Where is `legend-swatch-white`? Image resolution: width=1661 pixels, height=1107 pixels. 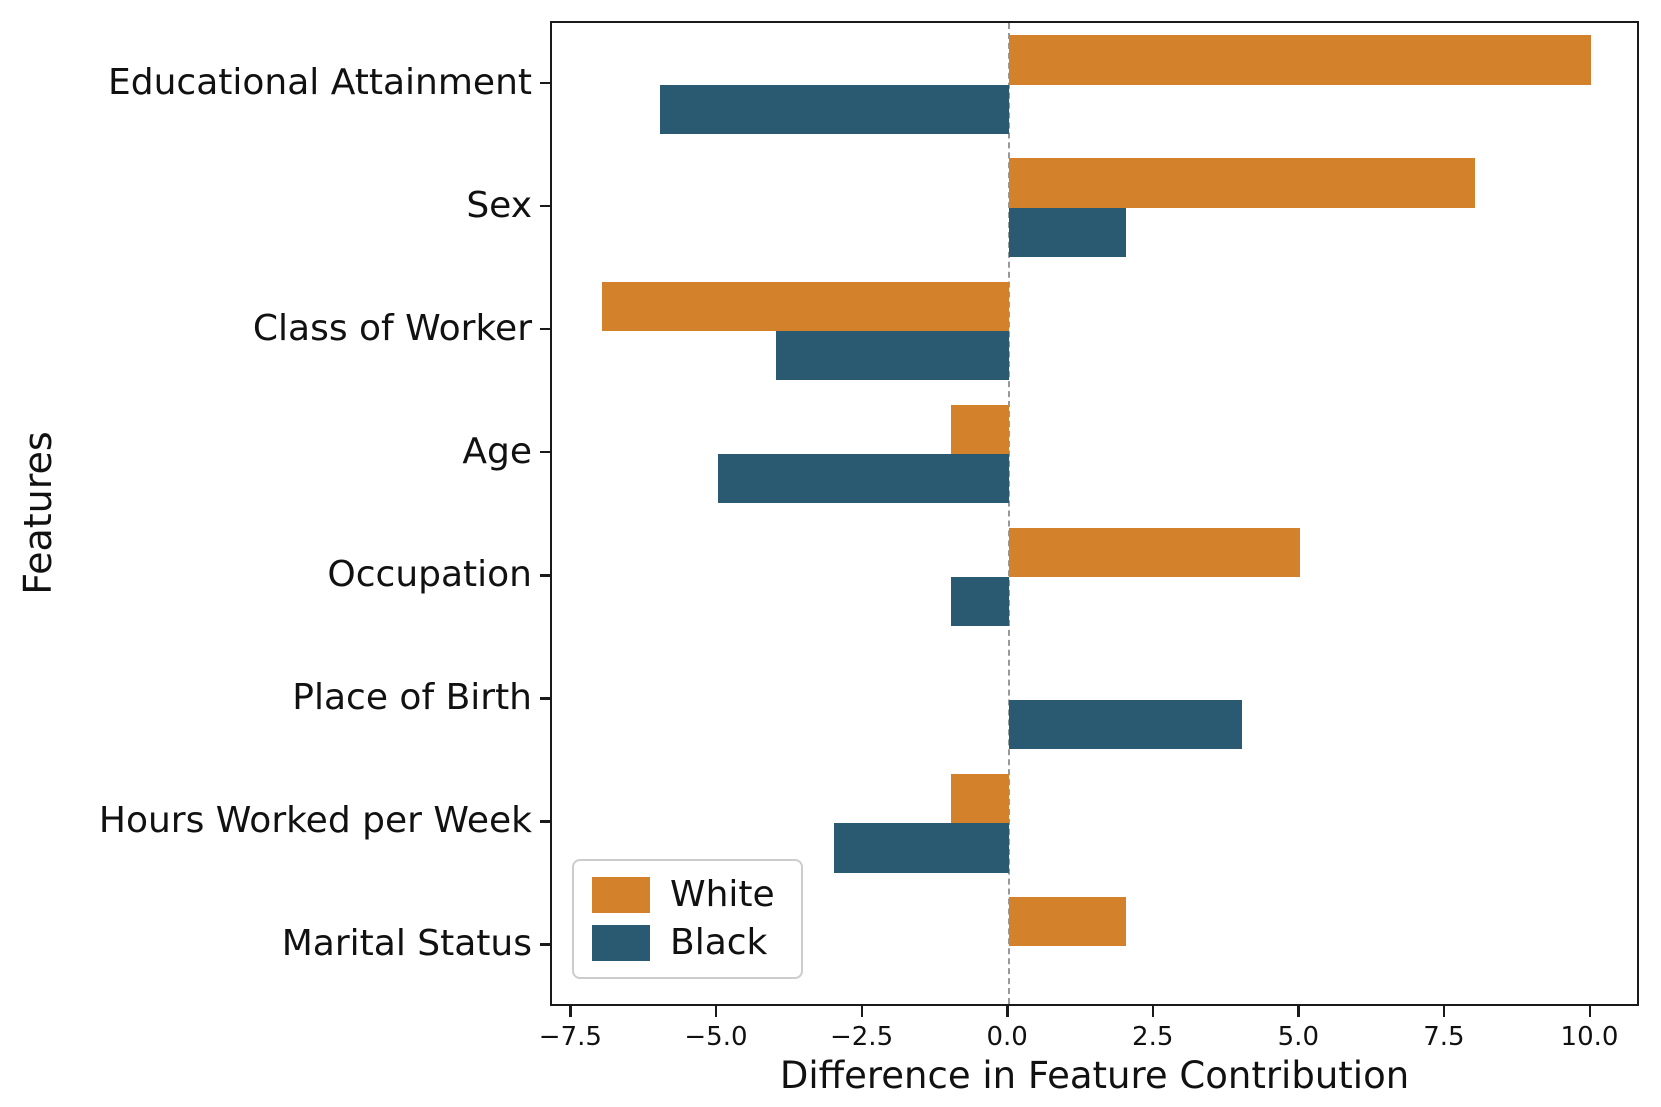 legend-swatch-white is located at coordinates (621, 895).